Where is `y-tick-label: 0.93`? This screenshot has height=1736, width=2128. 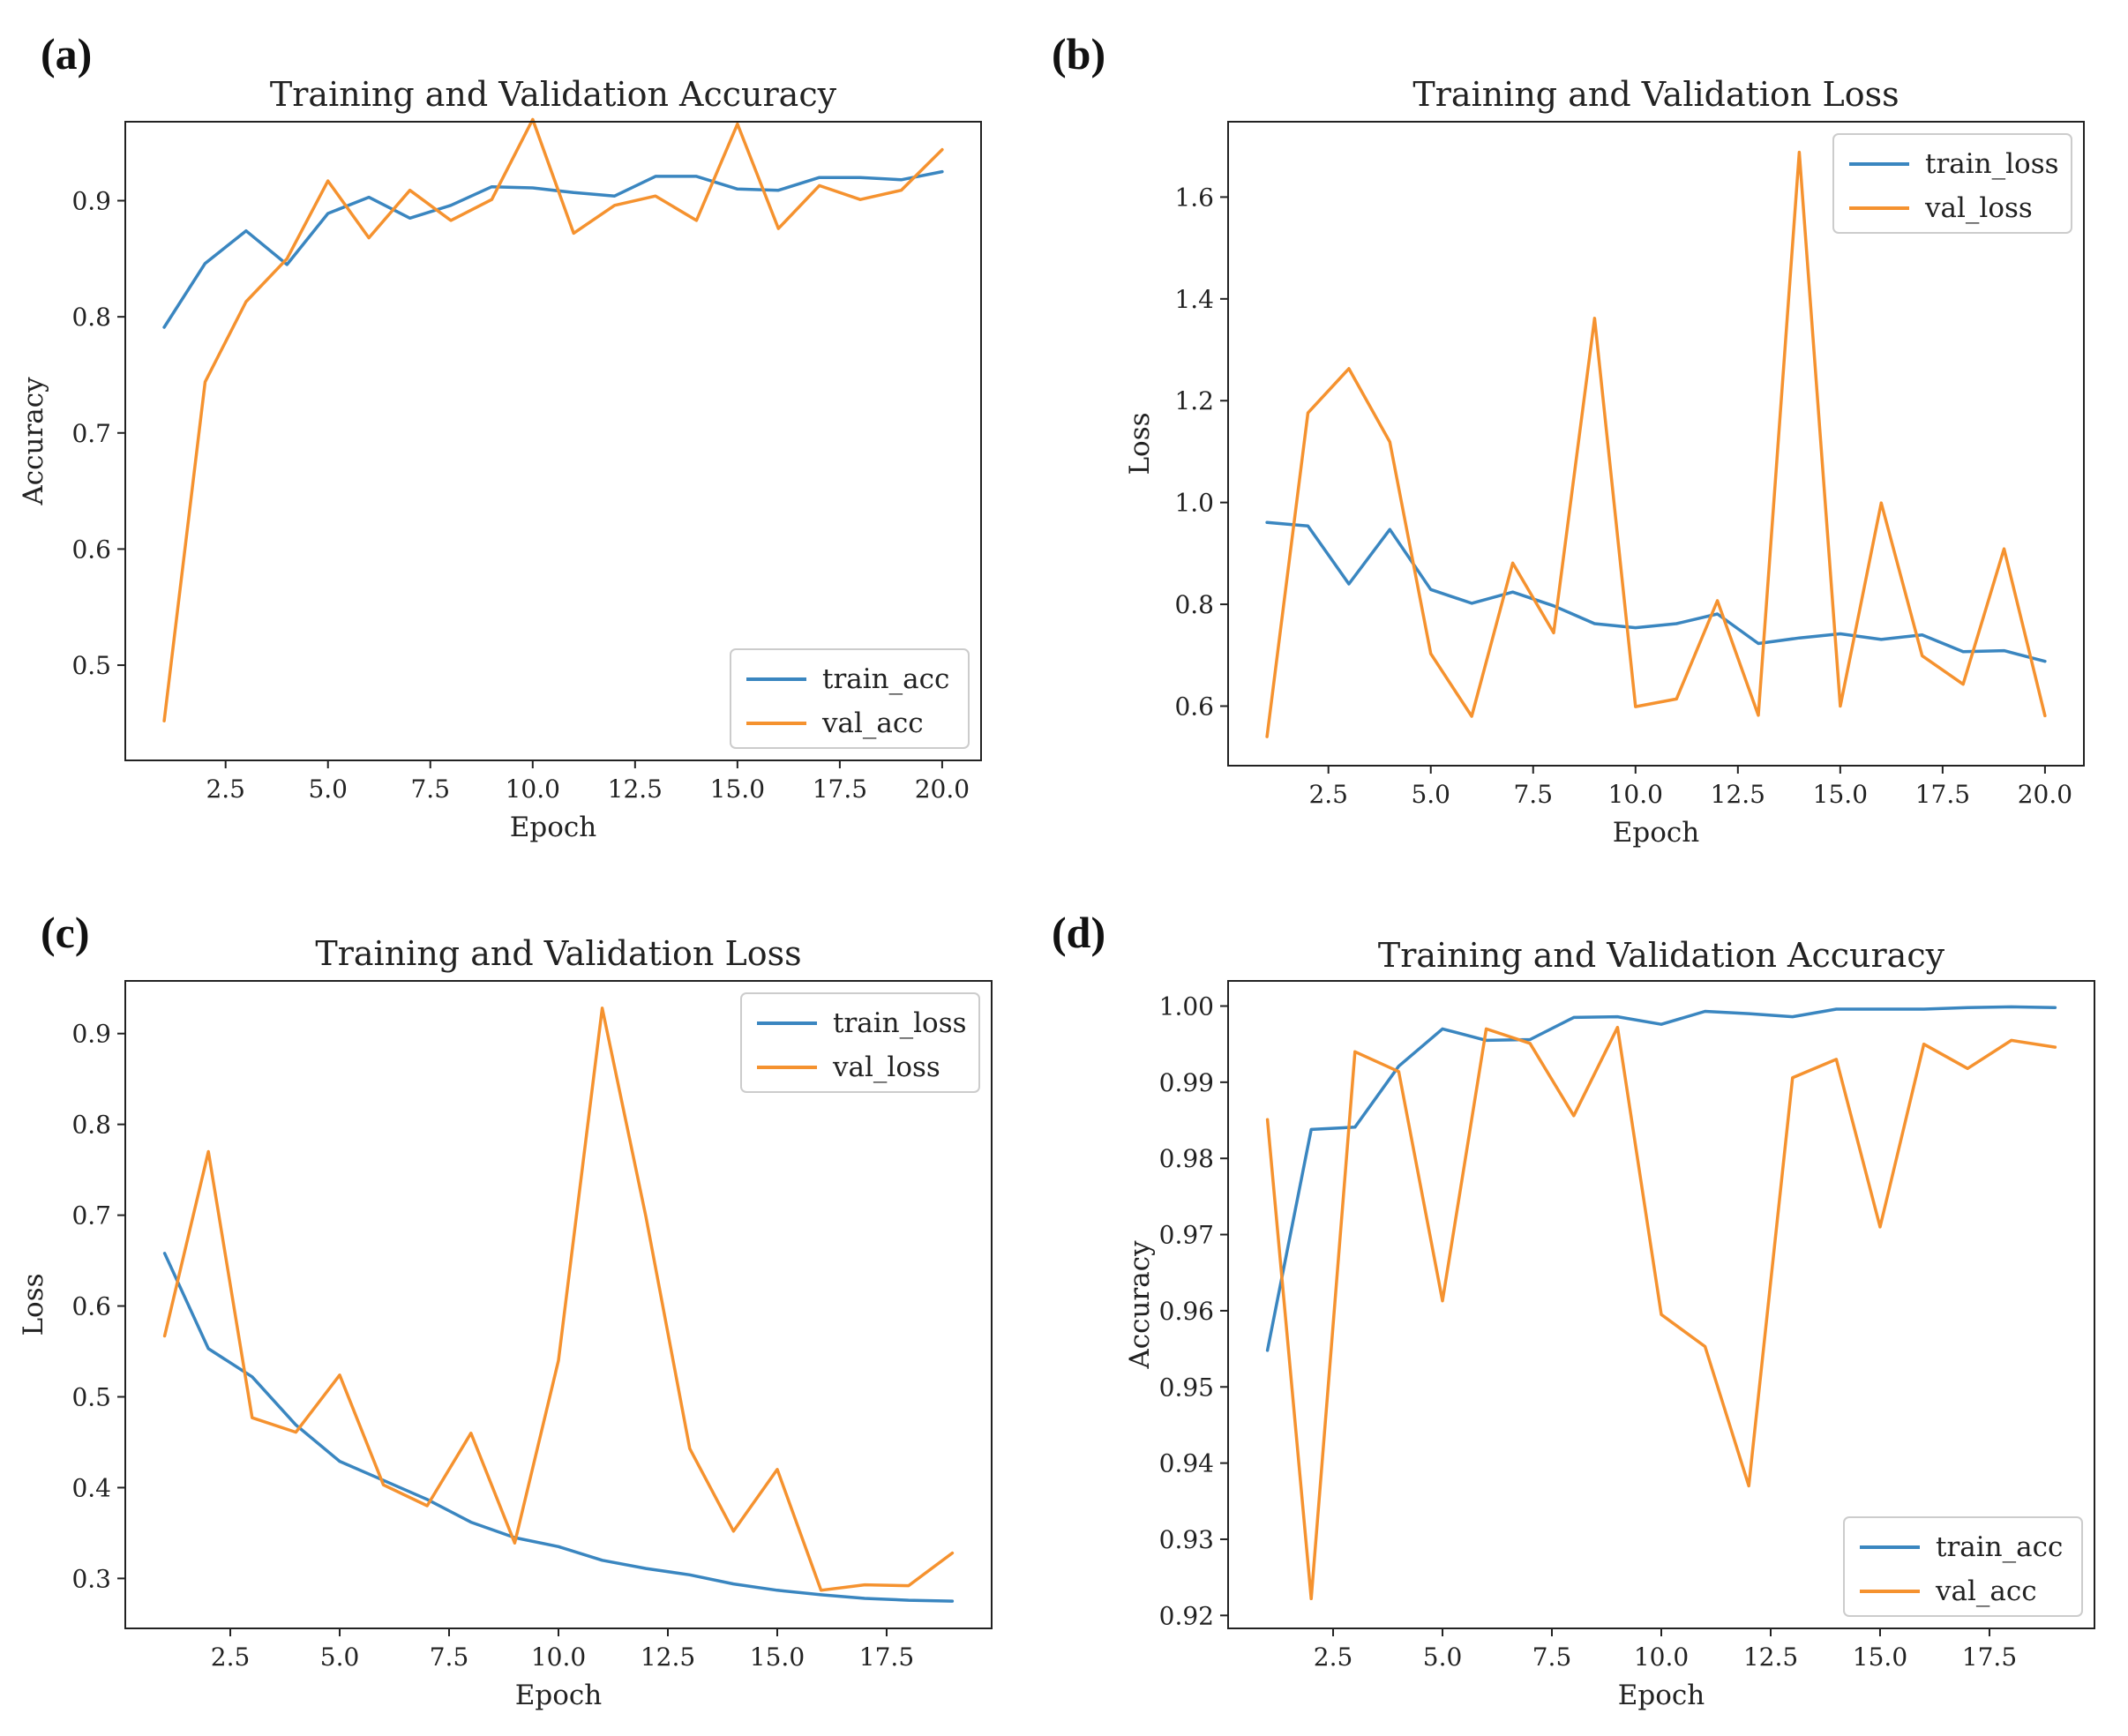 y-tick-label: 0.93 is located at coordinates (1186, 1539).